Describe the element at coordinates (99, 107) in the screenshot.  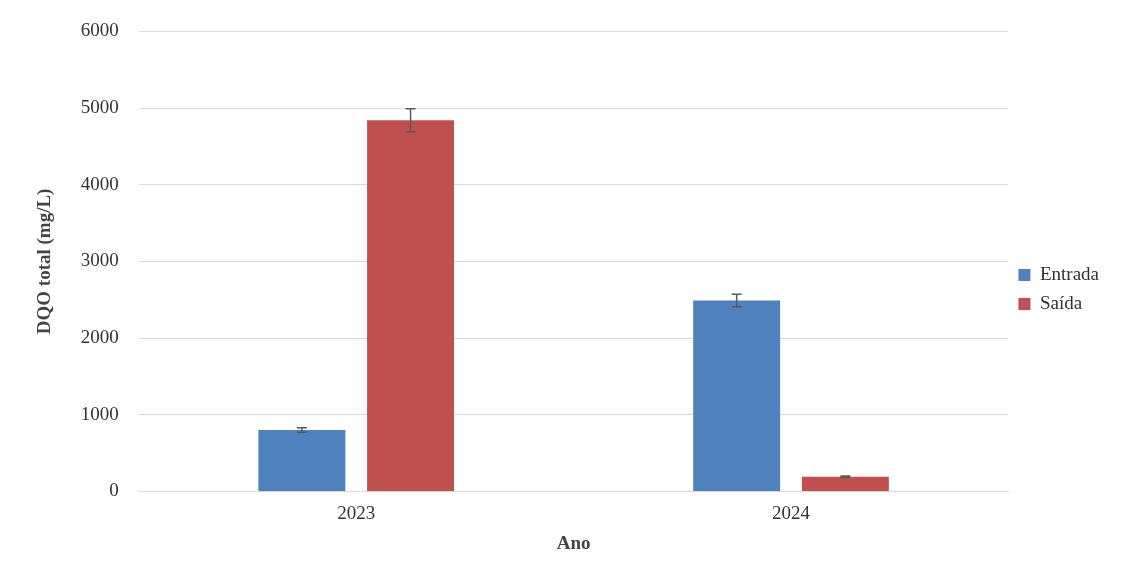
I see `y-tick-label: 5000` at that location.